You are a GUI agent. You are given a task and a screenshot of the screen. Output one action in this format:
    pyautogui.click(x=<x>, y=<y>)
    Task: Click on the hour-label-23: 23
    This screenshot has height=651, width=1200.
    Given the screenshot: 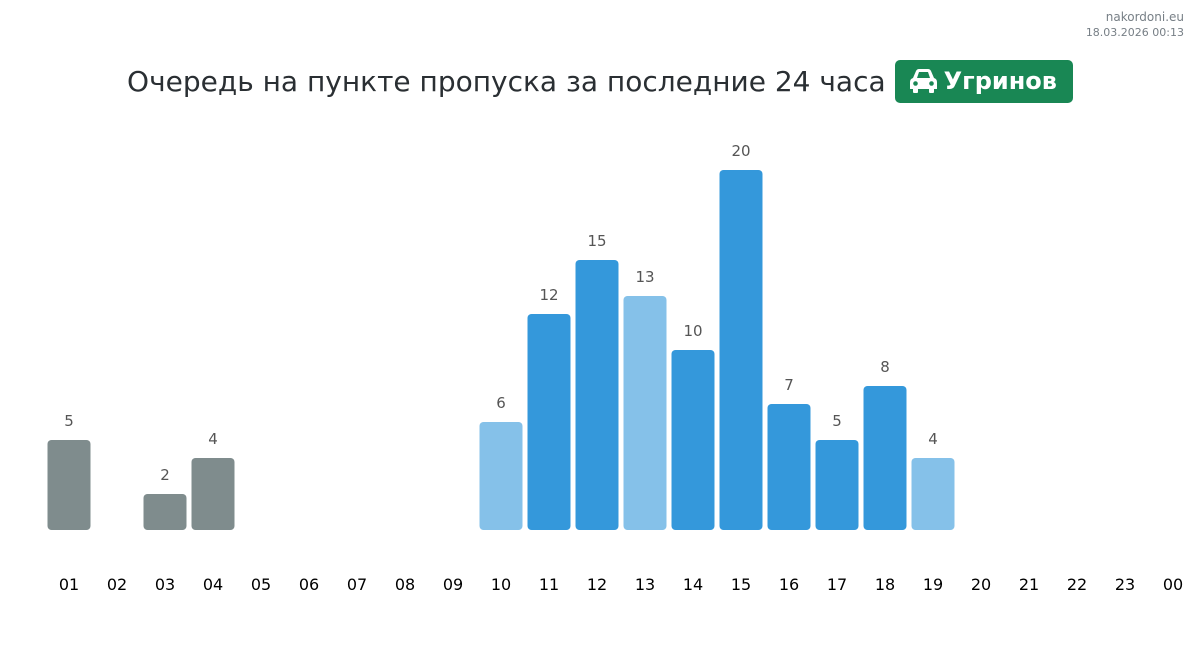 What is the action you would take?
    pyautogui.click(x=1125, y=584)
    